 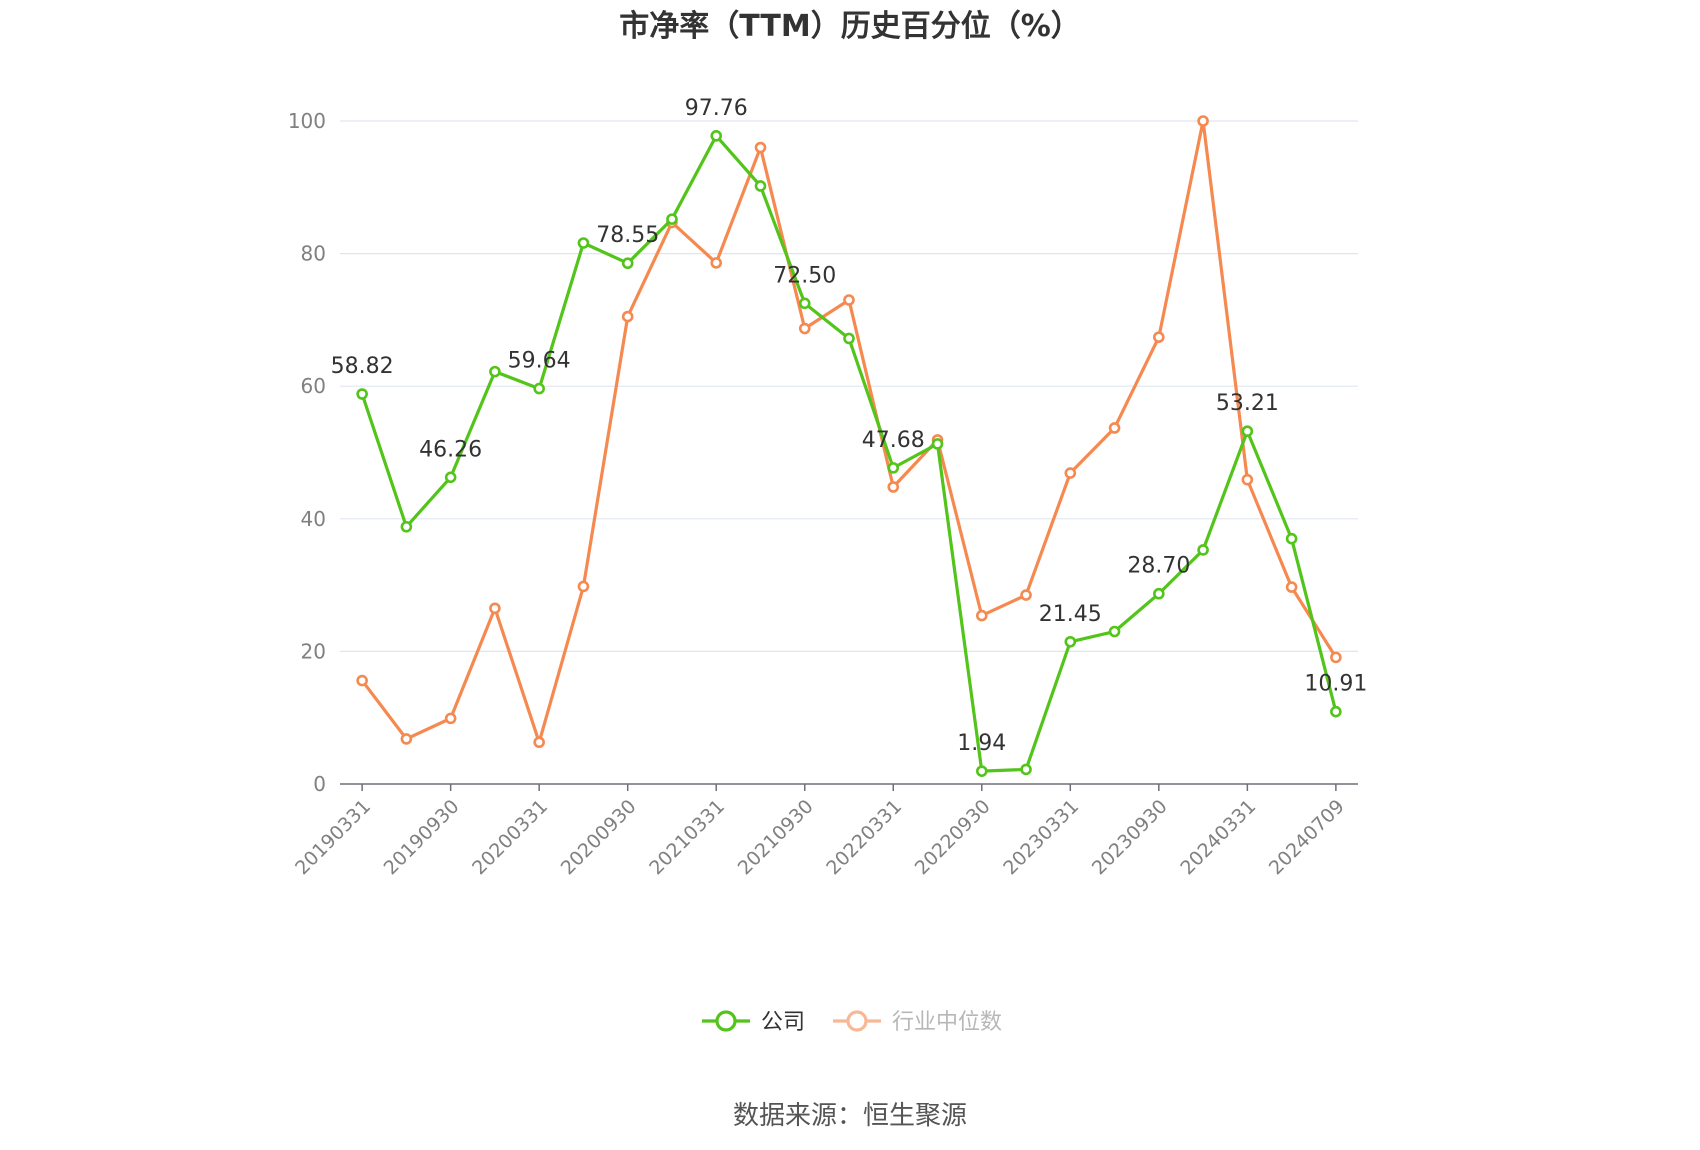 I want to click on x-tick-label: 20210930, so click(x=776, y=837).